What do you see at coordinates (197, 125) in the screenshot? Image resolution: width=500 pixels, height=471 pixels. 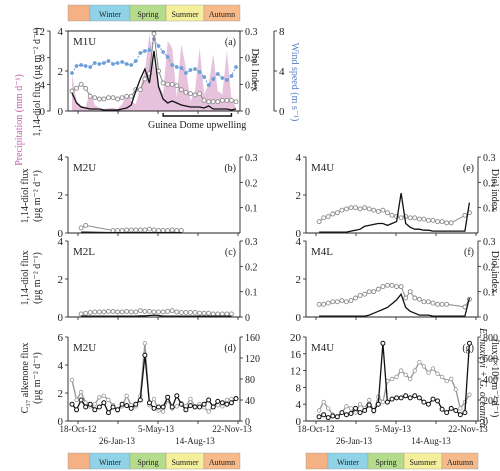 I see `upwelling-label: Guinea Dome upwelling` at bounding box center [197, 125].